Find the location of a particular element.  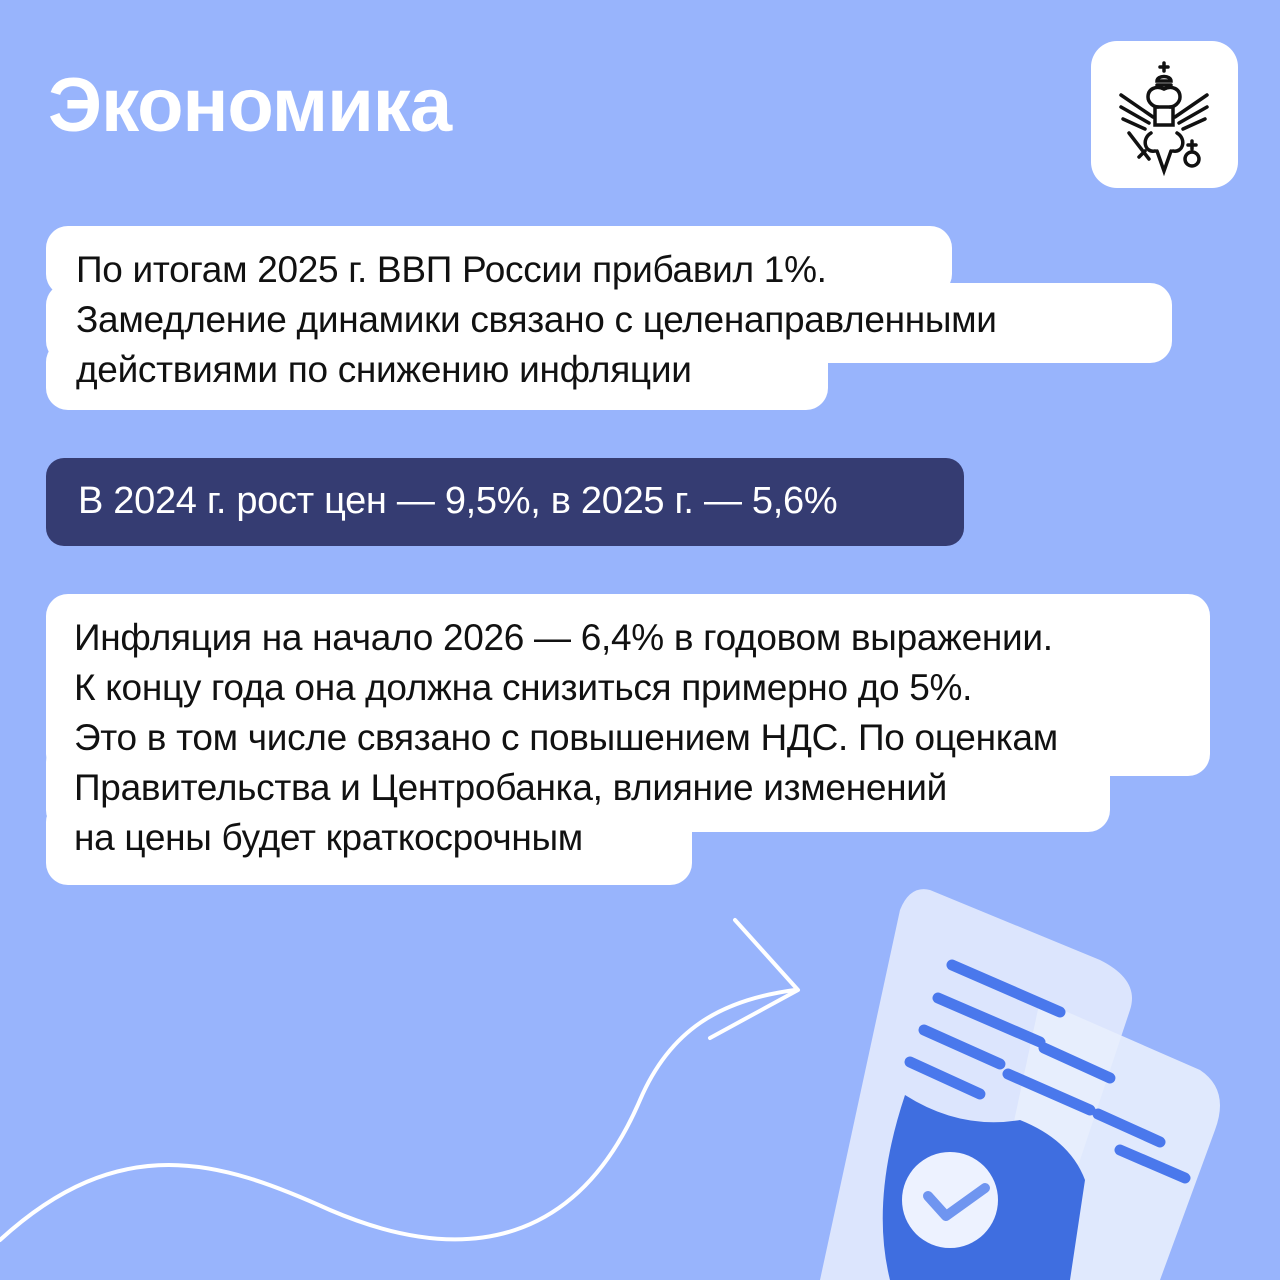

coat-of-arms-logo is located at coordinates (1164, 114).